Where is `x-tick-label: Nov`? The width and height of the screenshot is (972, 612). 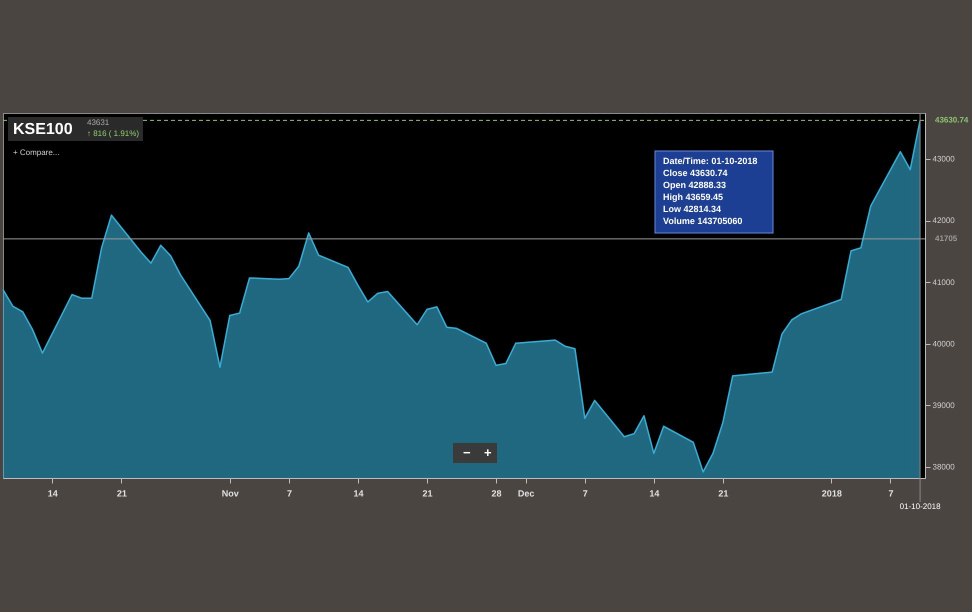
x-tick-label: Nov is located at coordinates (230, 493).